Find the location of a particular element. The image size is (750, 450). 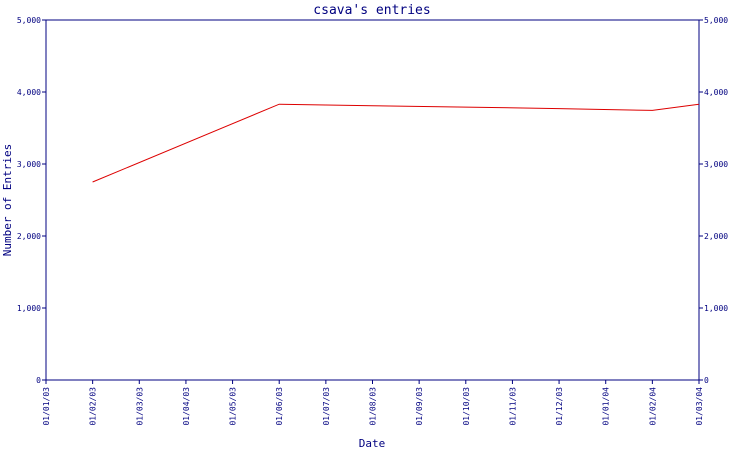

x-tick-label: 01/07/03 is located at coordinates (326, 406).